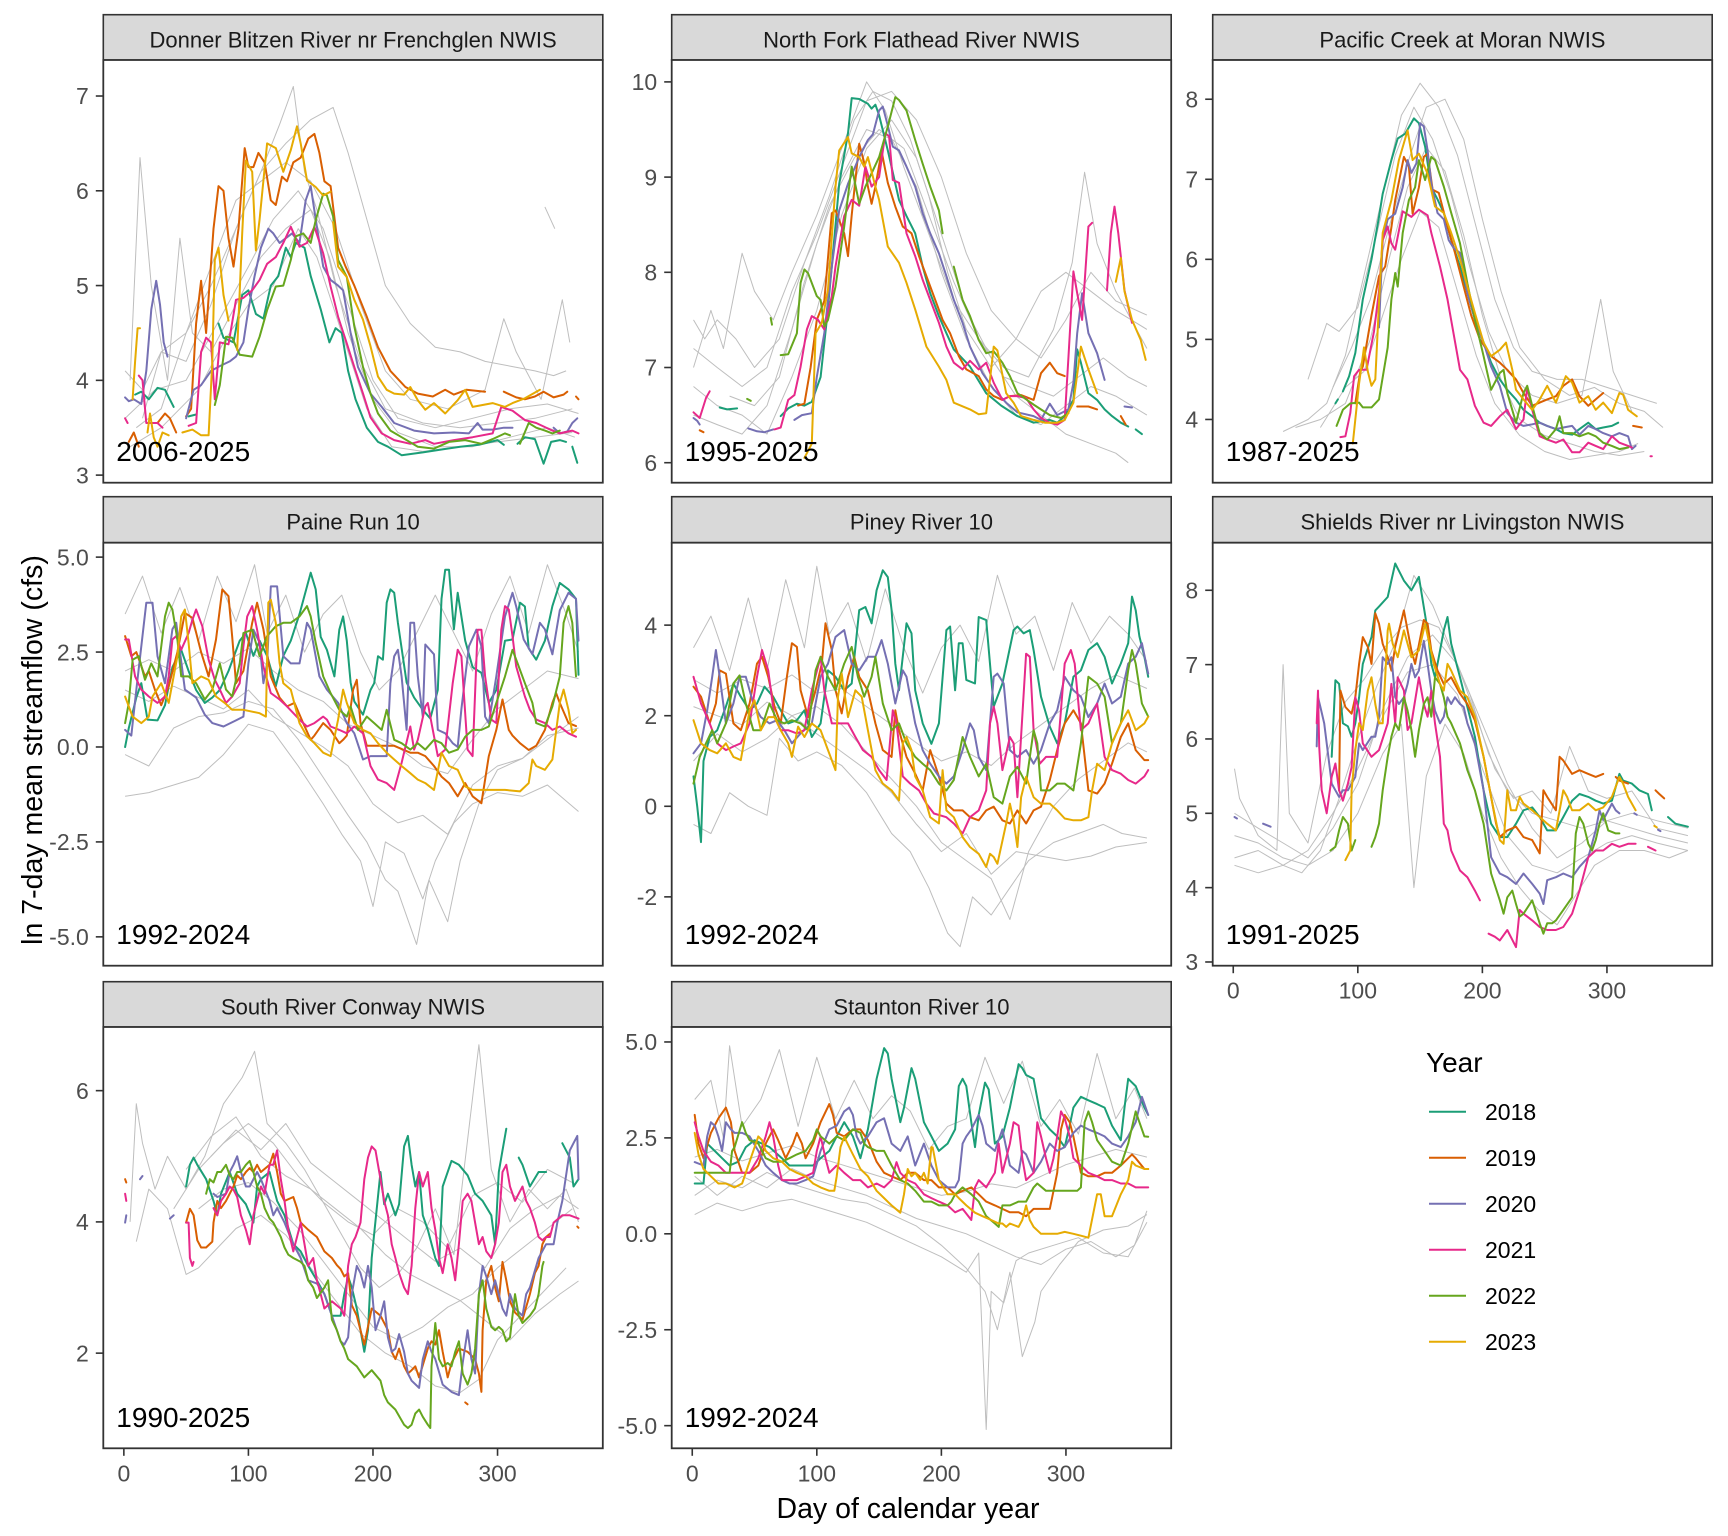  I want to click on y-tick-label: 5, so click(1191, 340).